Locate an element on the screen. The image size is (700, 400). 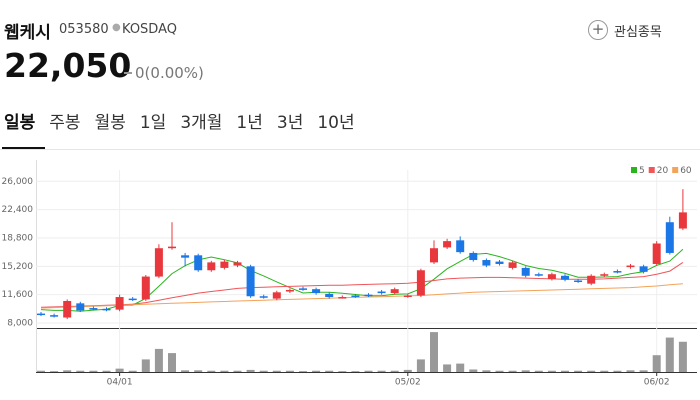
stock-name: 웹케시 is located at coordinates (27, 33).